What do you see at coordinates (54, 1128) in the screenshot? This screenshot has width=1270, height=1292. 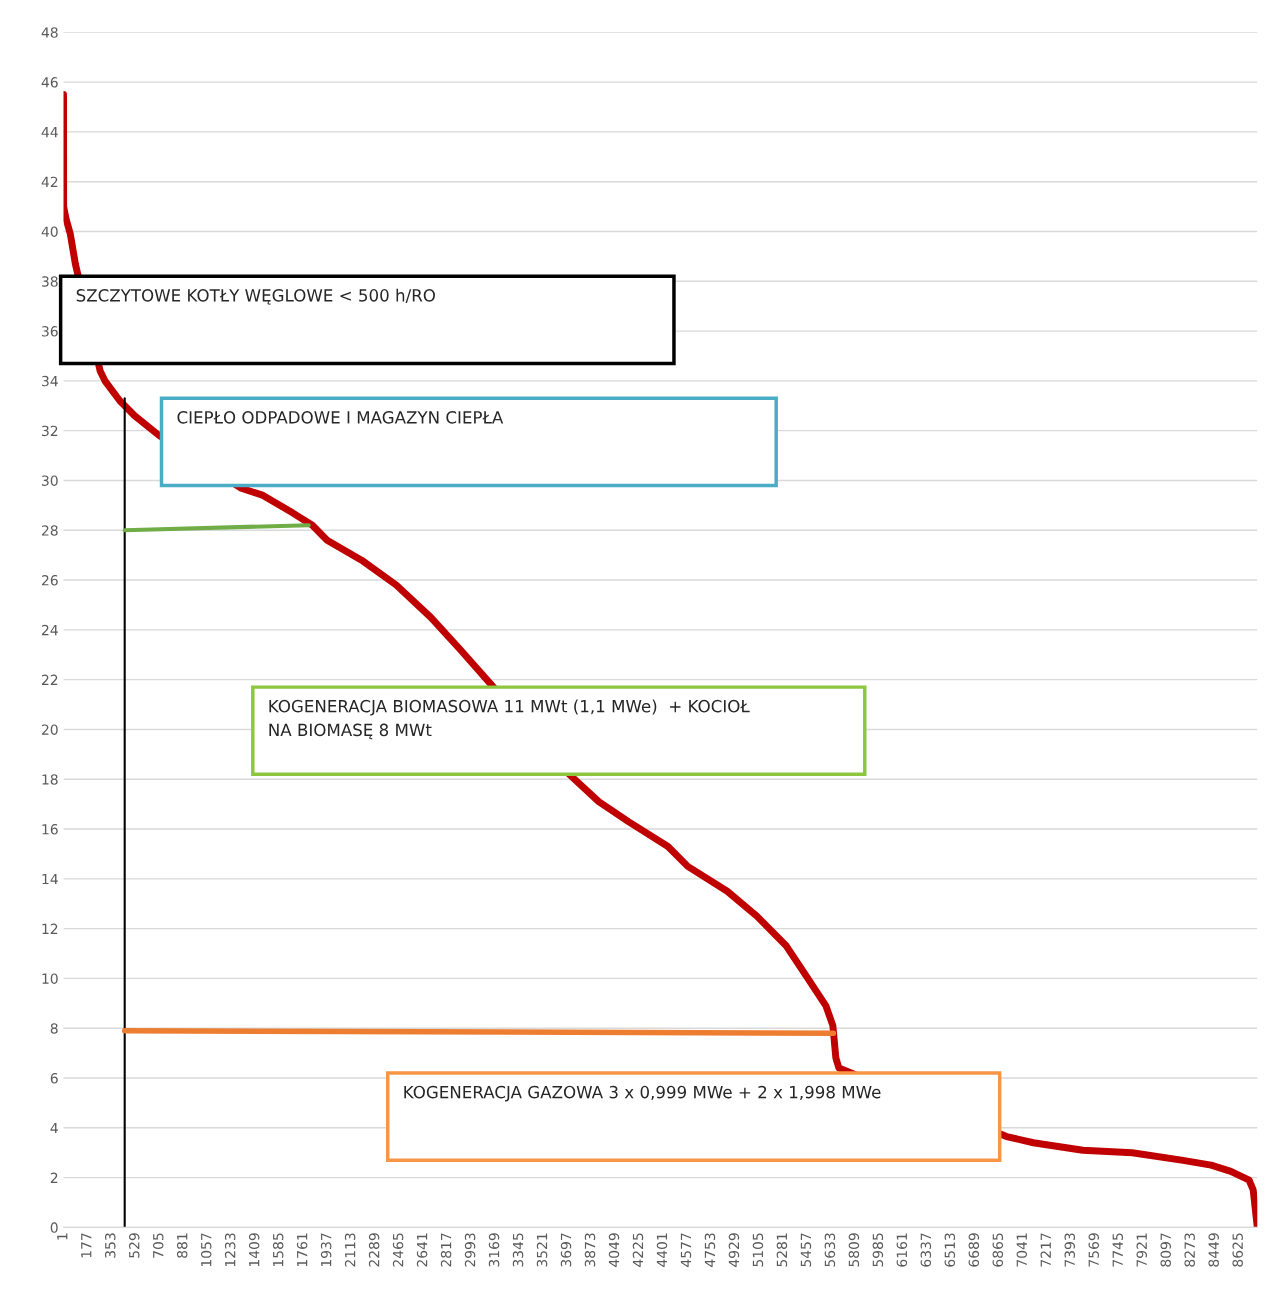 I see `y-tick-label: 4` at bounding box center [54, 1128].